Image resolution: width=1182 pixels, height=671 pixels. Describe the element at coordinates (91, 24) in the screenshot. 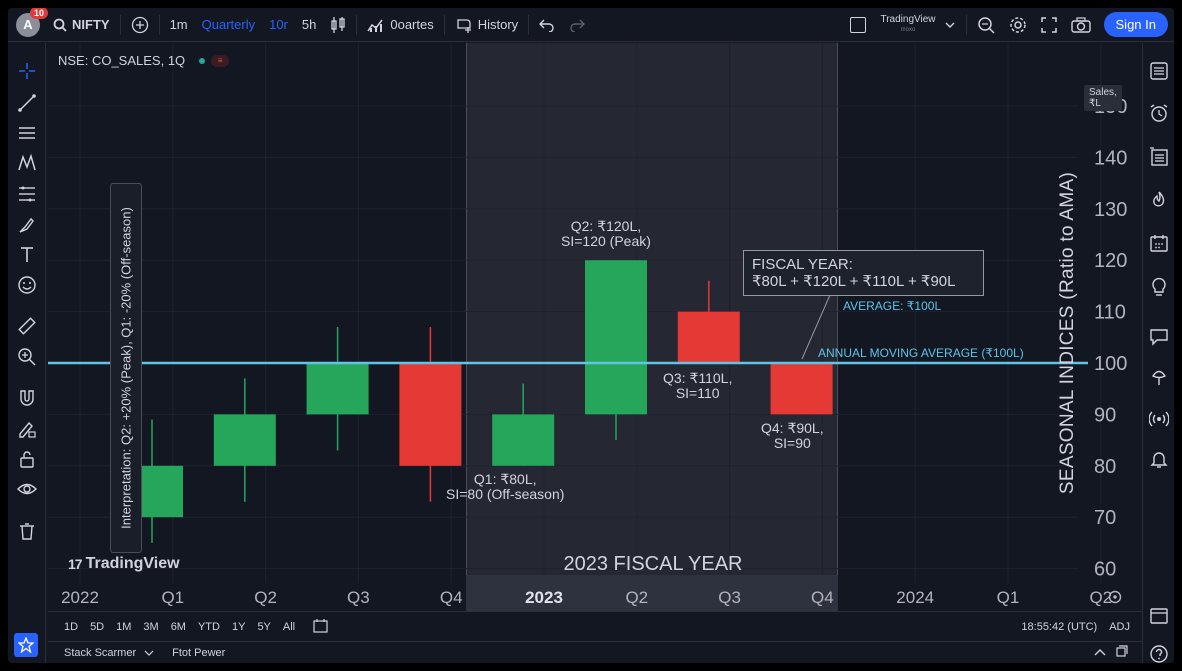

I see `symbol-label: NIFTY` at that location.